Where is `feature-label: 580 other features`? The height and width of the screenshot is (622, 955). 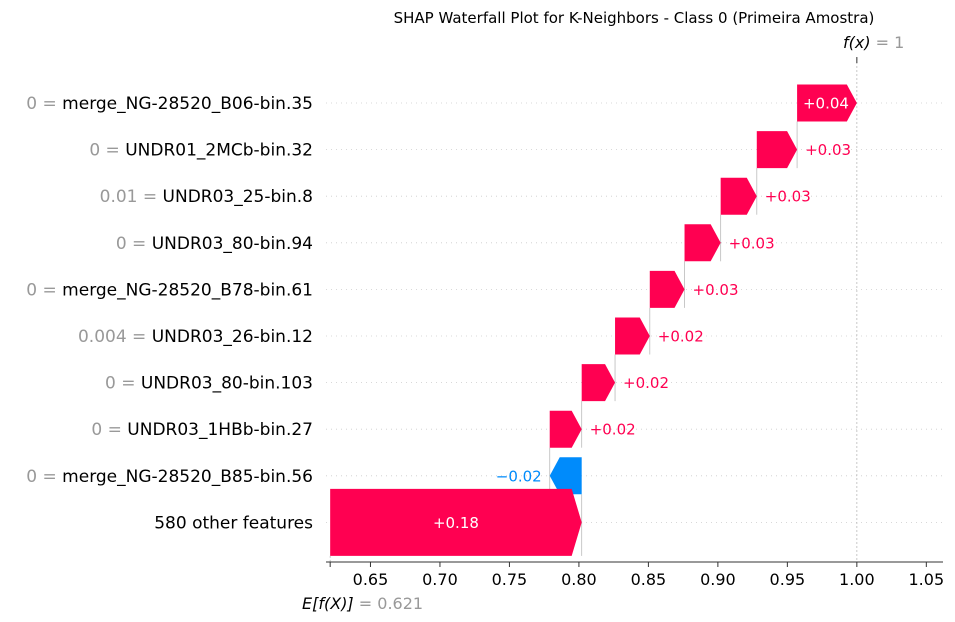
feature-label: 580 other features is located at coordinates (233, 523).